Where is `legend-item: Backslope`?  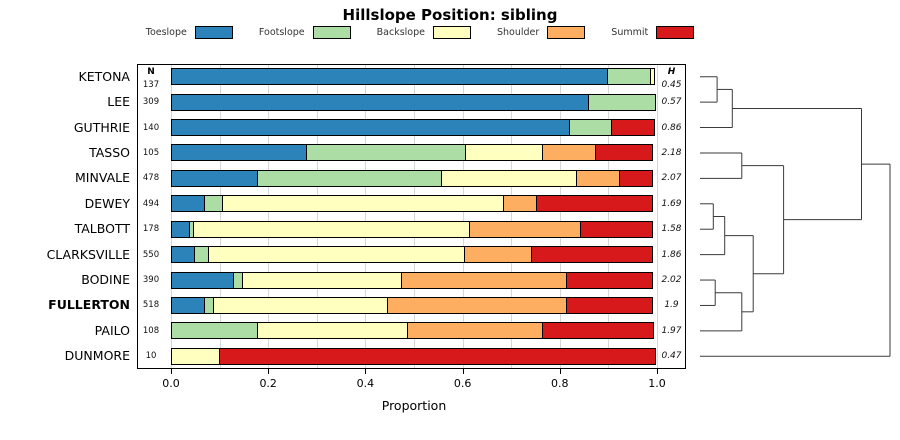 legend-item: Backslope is located at coordinates (424, 32).